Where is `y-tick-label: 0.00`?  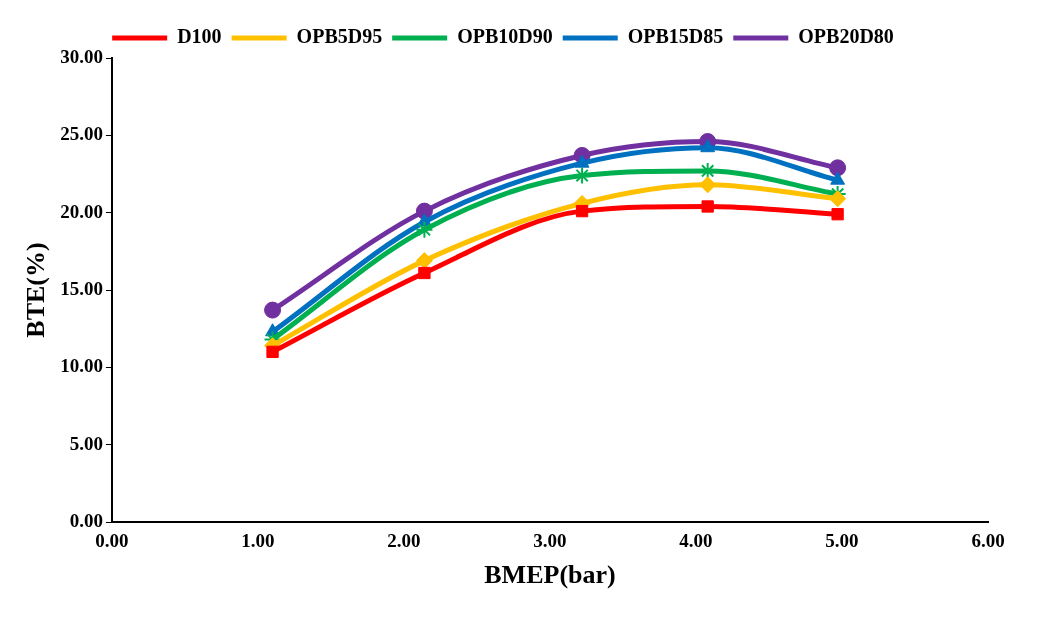 y-tick-label: 0.00 is located at coordinates (86, 520).